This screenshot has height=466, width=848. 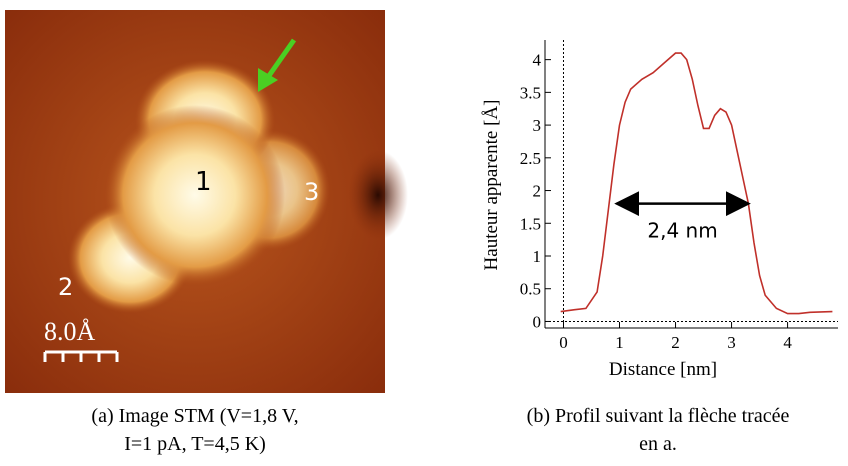 I want to click on caption: (b) Profil suivant la flèche tracée, so click(x=658, y=416).